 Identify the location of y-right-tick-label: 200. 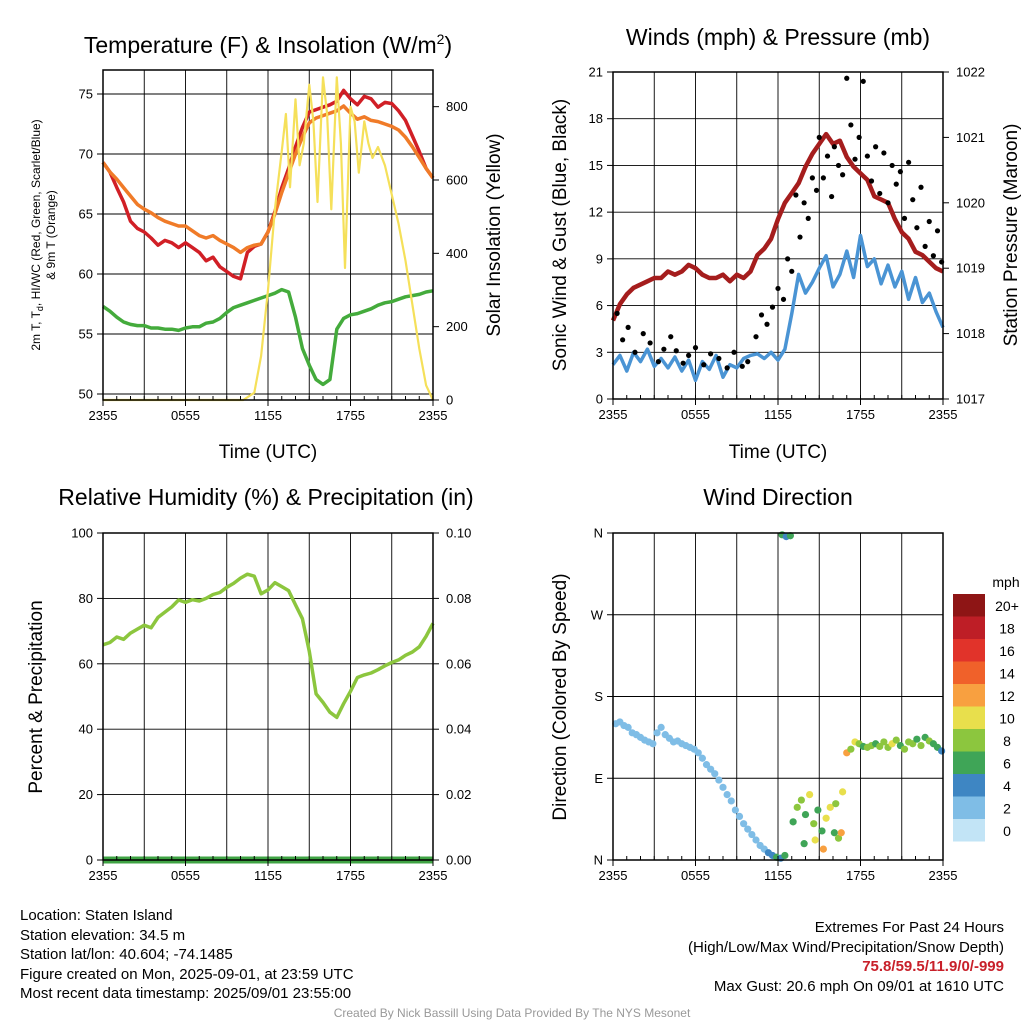
(457, 326).